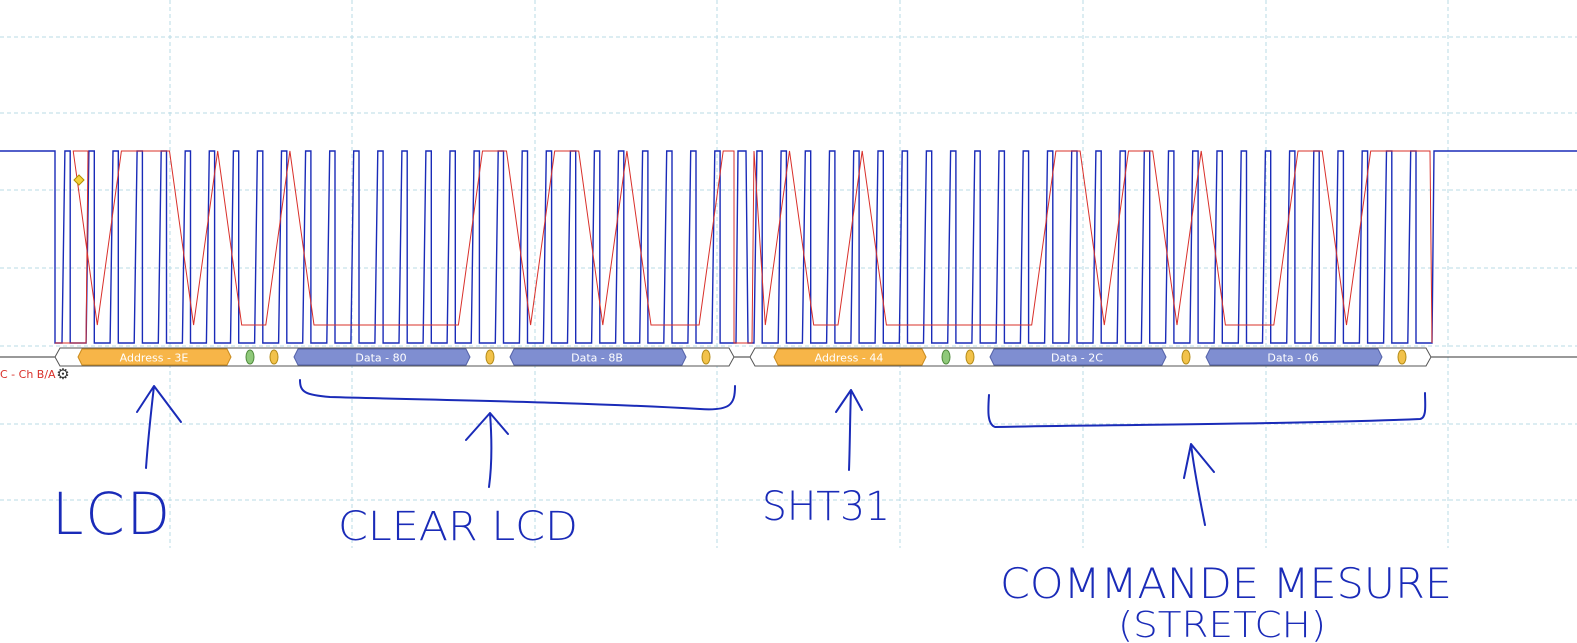  I want to click on frame-label: Data - 06, so click(1292, 358).